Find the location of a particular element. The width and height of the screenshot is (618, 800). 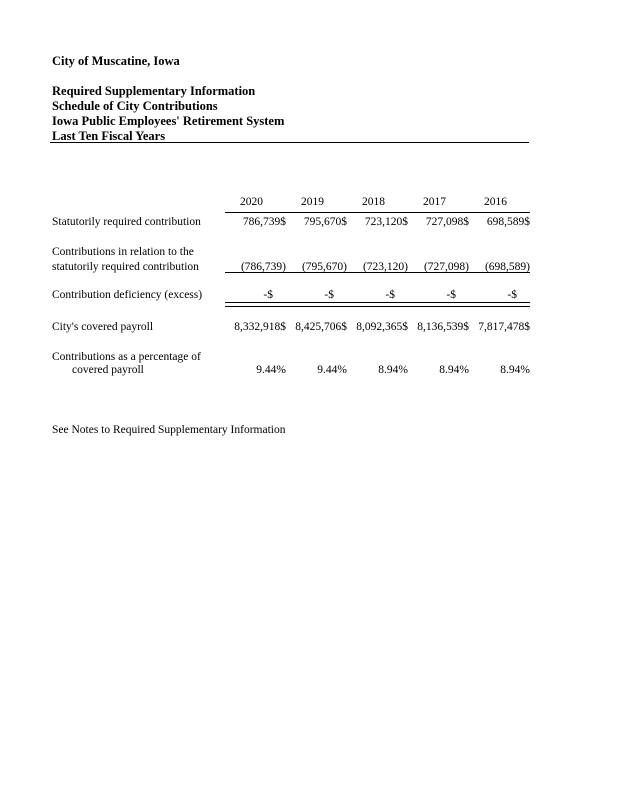

row-label: Statutorily required contribution is located at coordinates (126, 222).